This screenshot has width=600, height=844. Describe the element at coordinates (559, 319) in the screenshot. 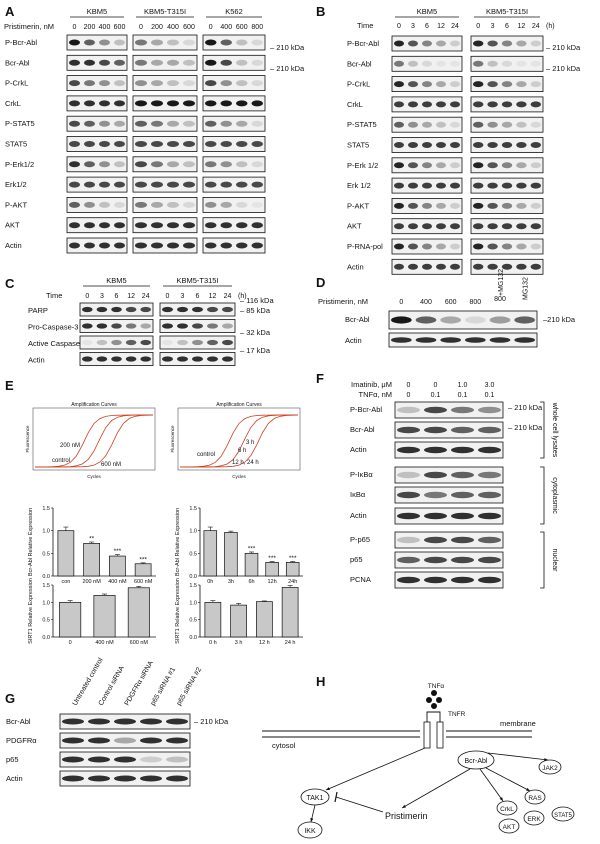

I see `marker-label: –210 kDa` at that location.